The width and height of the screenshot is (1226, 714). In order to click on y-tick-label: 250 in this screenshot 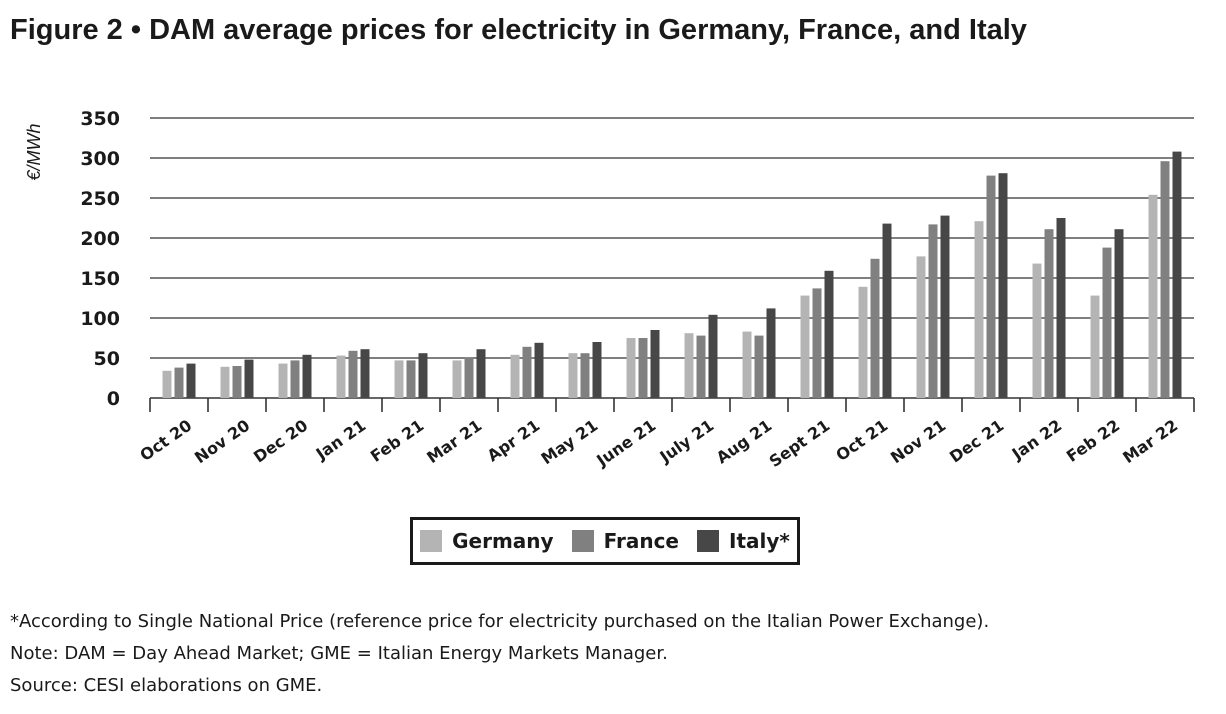, I will do `click(100, 199)`.